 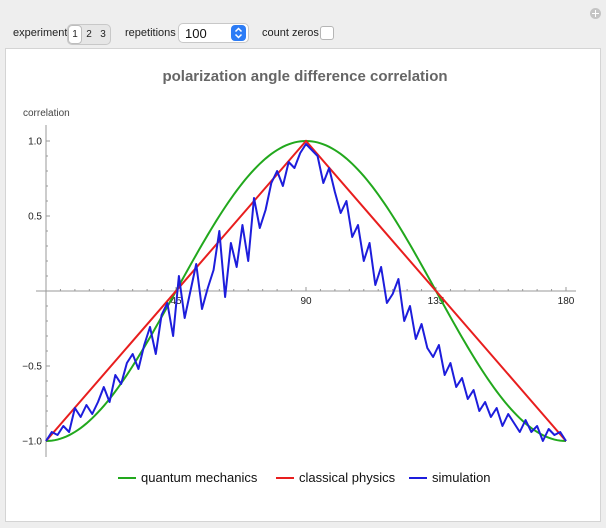 I want to click on legend-simulation-label: simulation, so click(x=461, y=477).